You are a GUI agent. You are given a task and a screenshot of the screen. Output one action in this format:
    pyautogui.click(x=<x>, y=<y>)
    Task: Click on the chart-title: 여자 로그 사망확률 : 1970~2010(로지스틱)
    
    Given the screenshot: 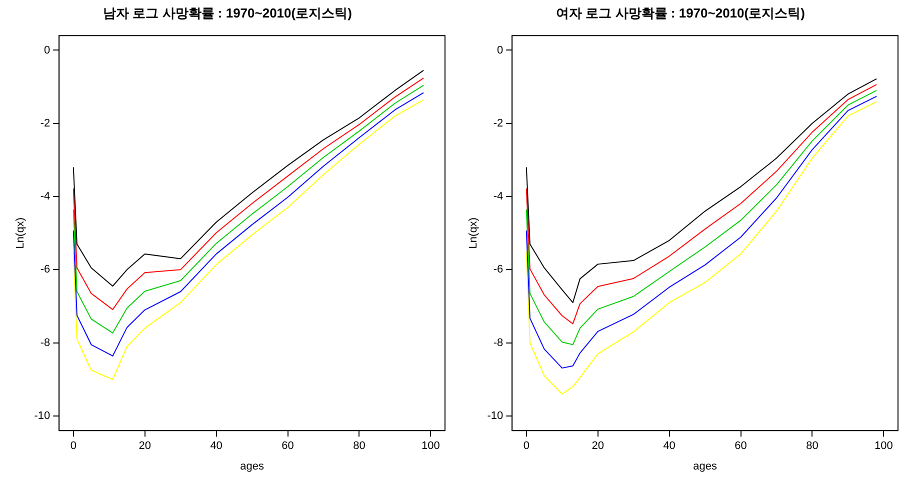 What is the action you would take?
    pyautogui.click(x=680, y=12)
    